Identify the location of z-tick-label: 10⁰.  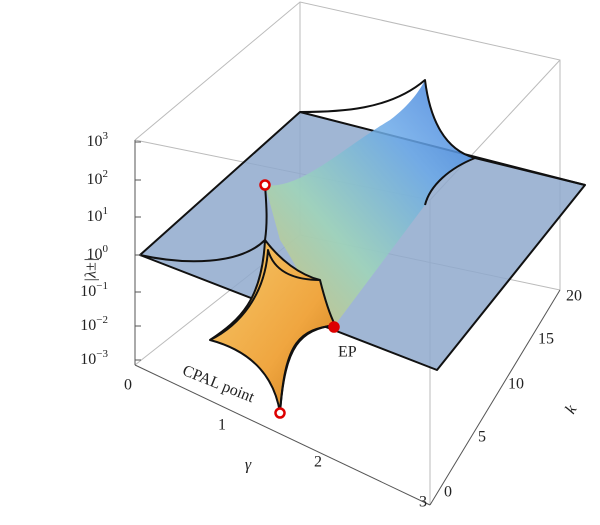
(98, 253).